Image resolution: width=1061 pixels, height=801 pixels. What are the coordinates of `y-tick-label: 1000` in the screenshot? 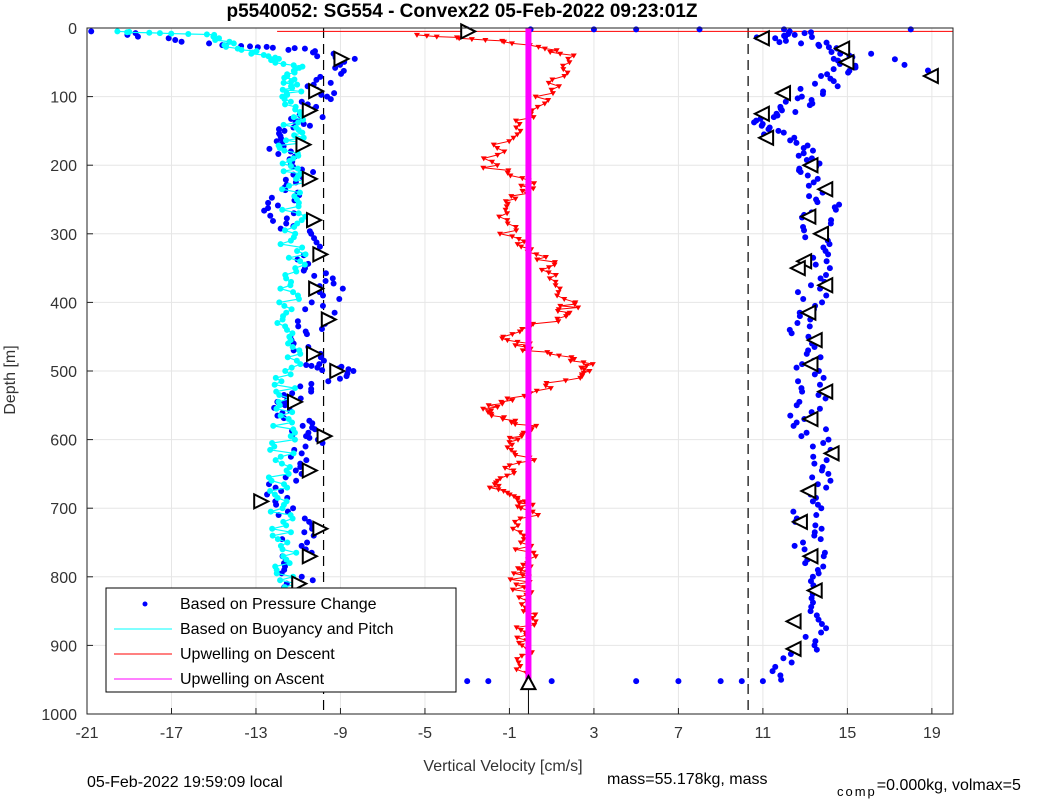 It's located at (59, 715).